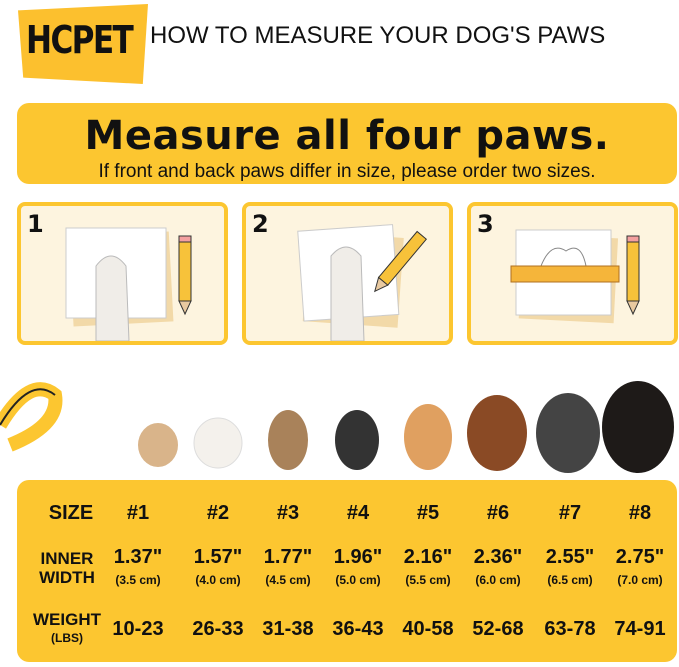  I want to click on size-weight: 40-58, so click(428, 629).